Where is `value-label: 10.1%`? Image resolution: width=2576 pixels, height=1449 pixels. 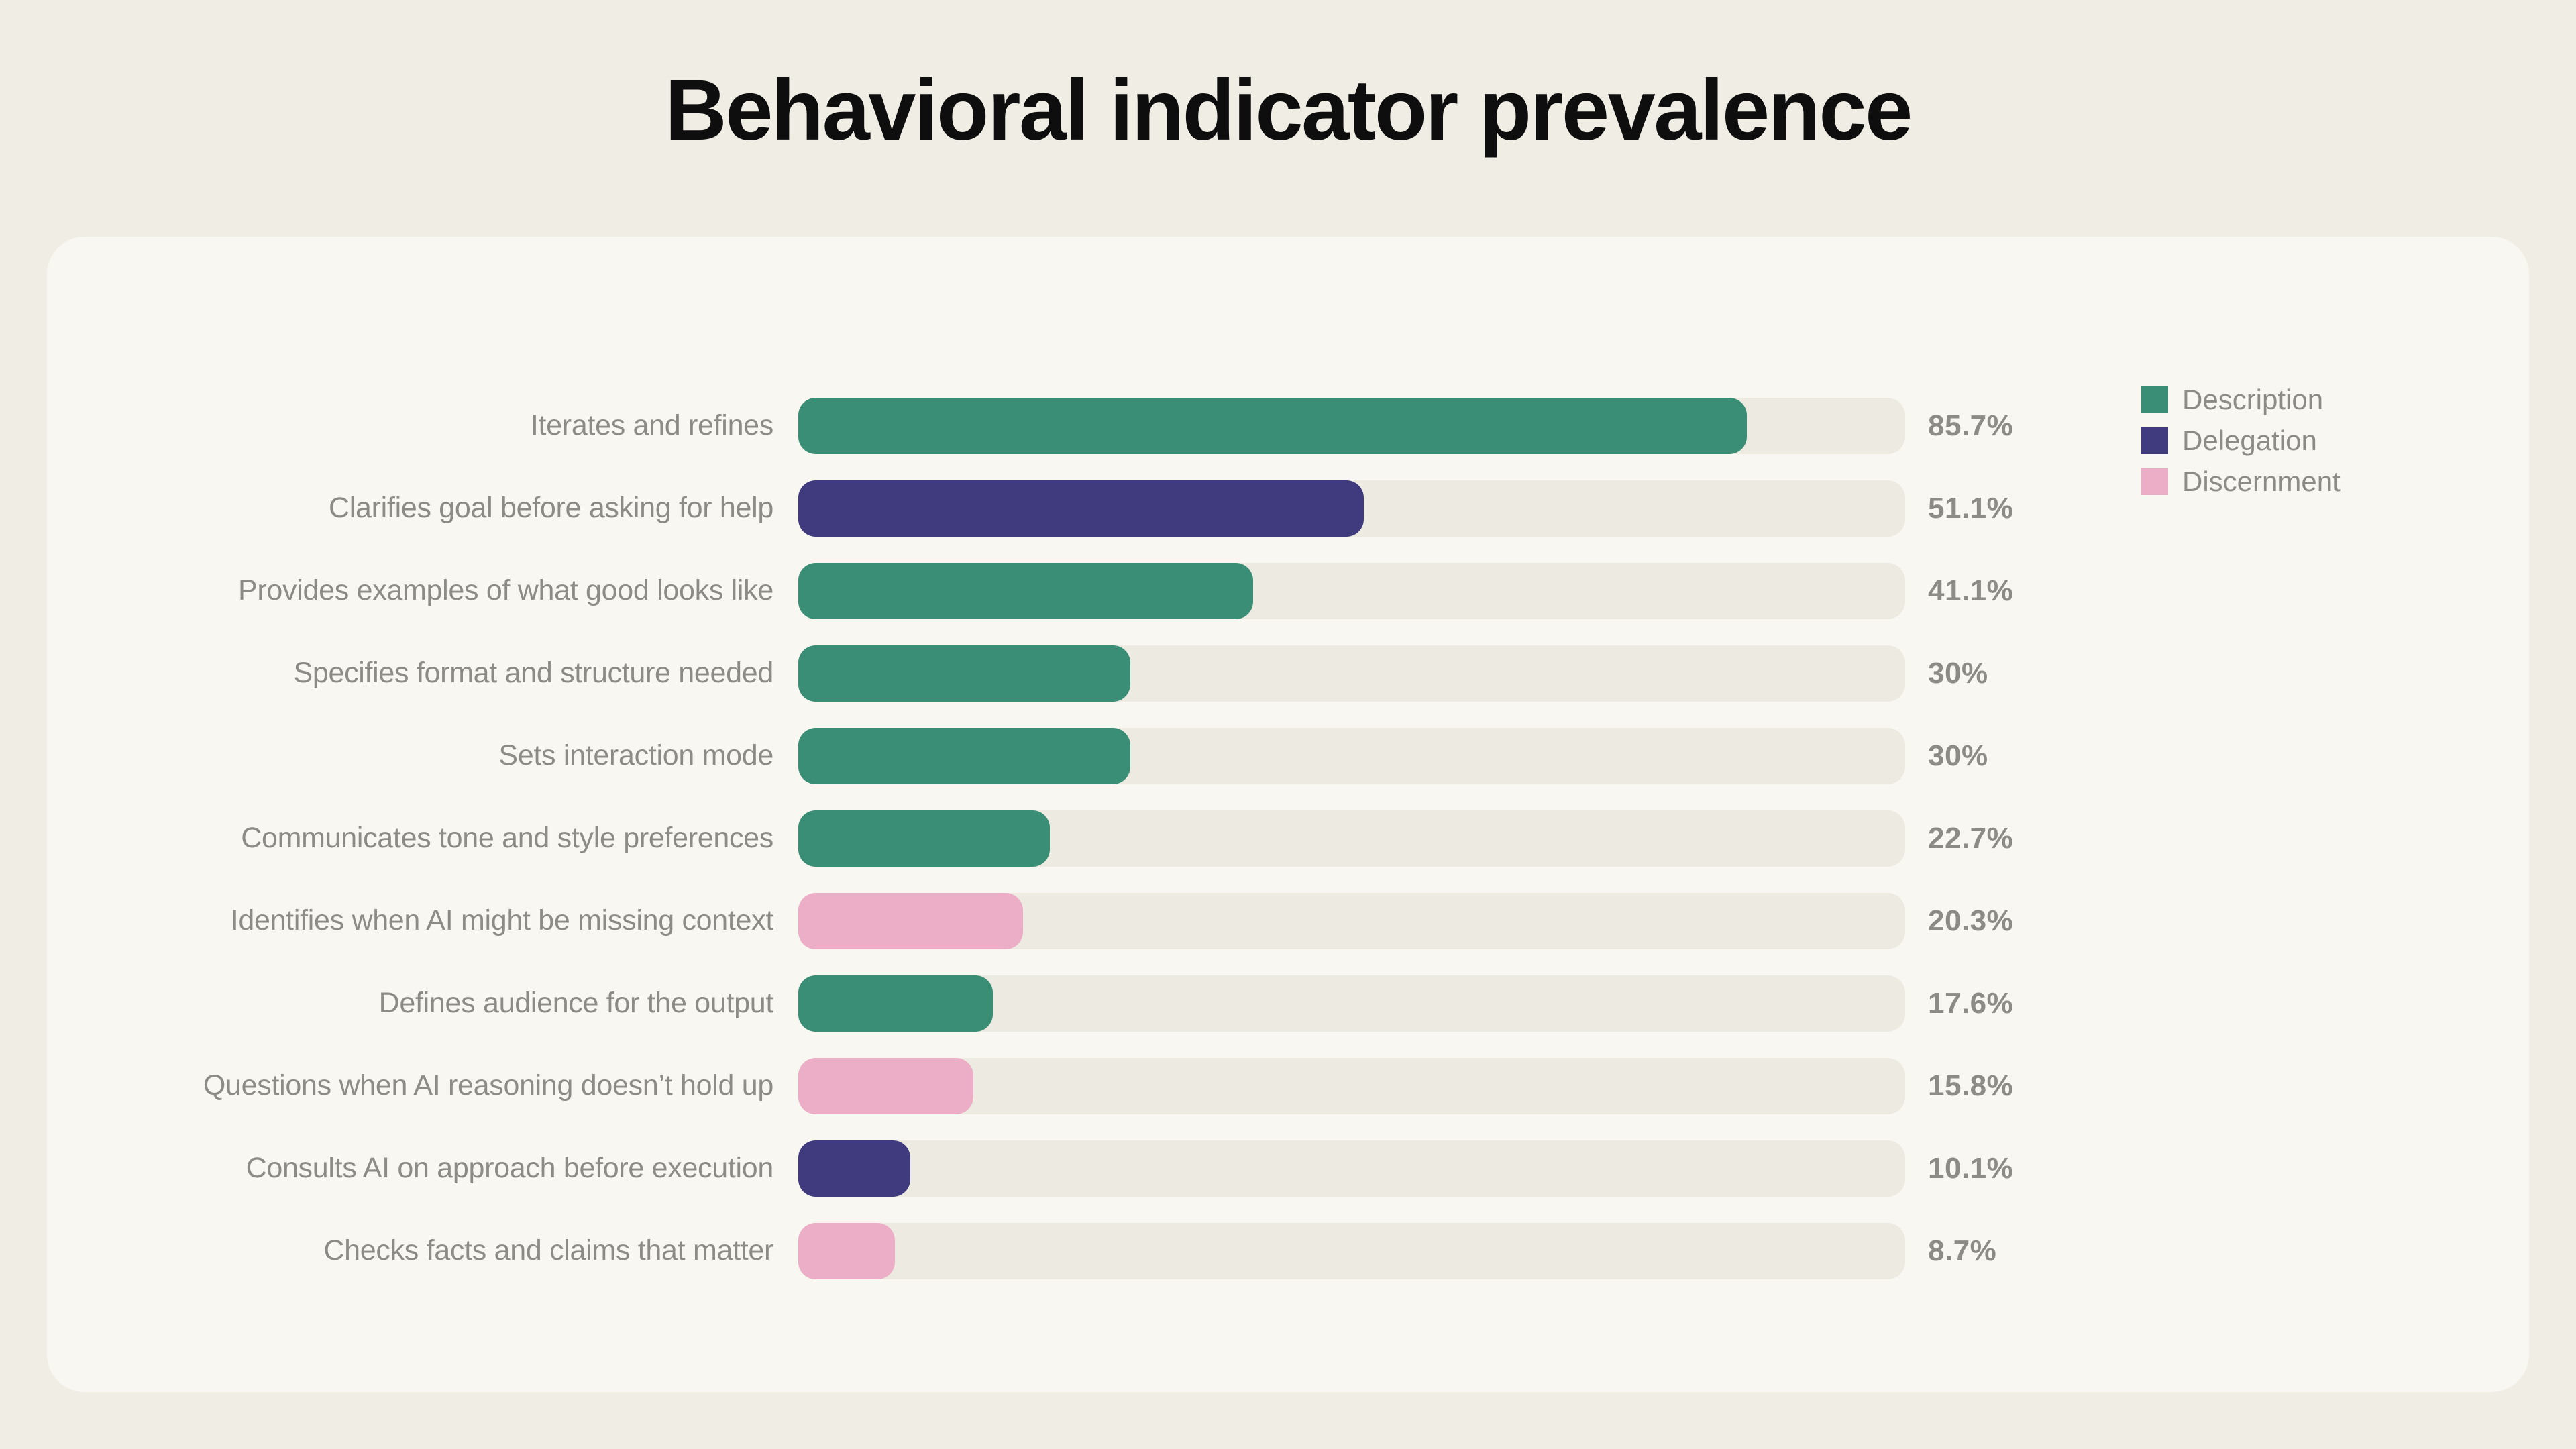
value-label: 10.1% is located at coordinates (1971, 1168).